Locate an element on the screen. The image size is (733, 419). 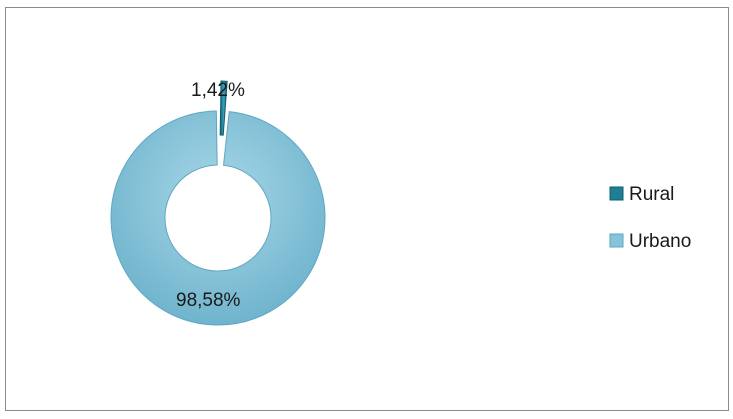
legend-swatch-rural is located at coordinates (616, 193).